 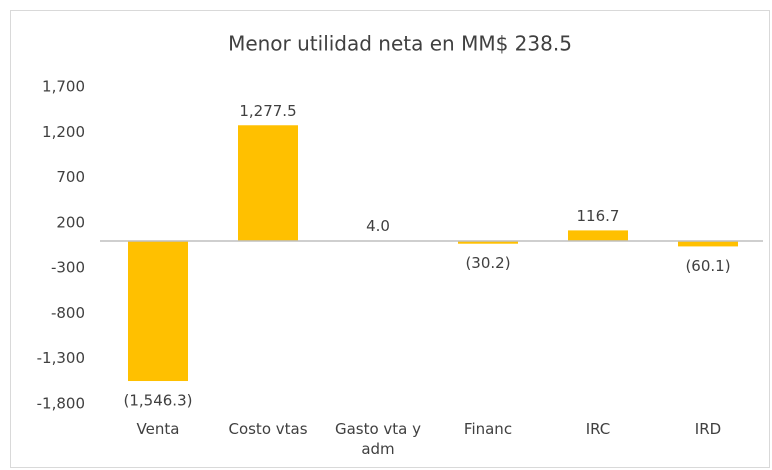 What do you see at coordinates (708, 429) in the screenshot?
I see `x-tick-label: IRD` at bounding box center [708, 429].